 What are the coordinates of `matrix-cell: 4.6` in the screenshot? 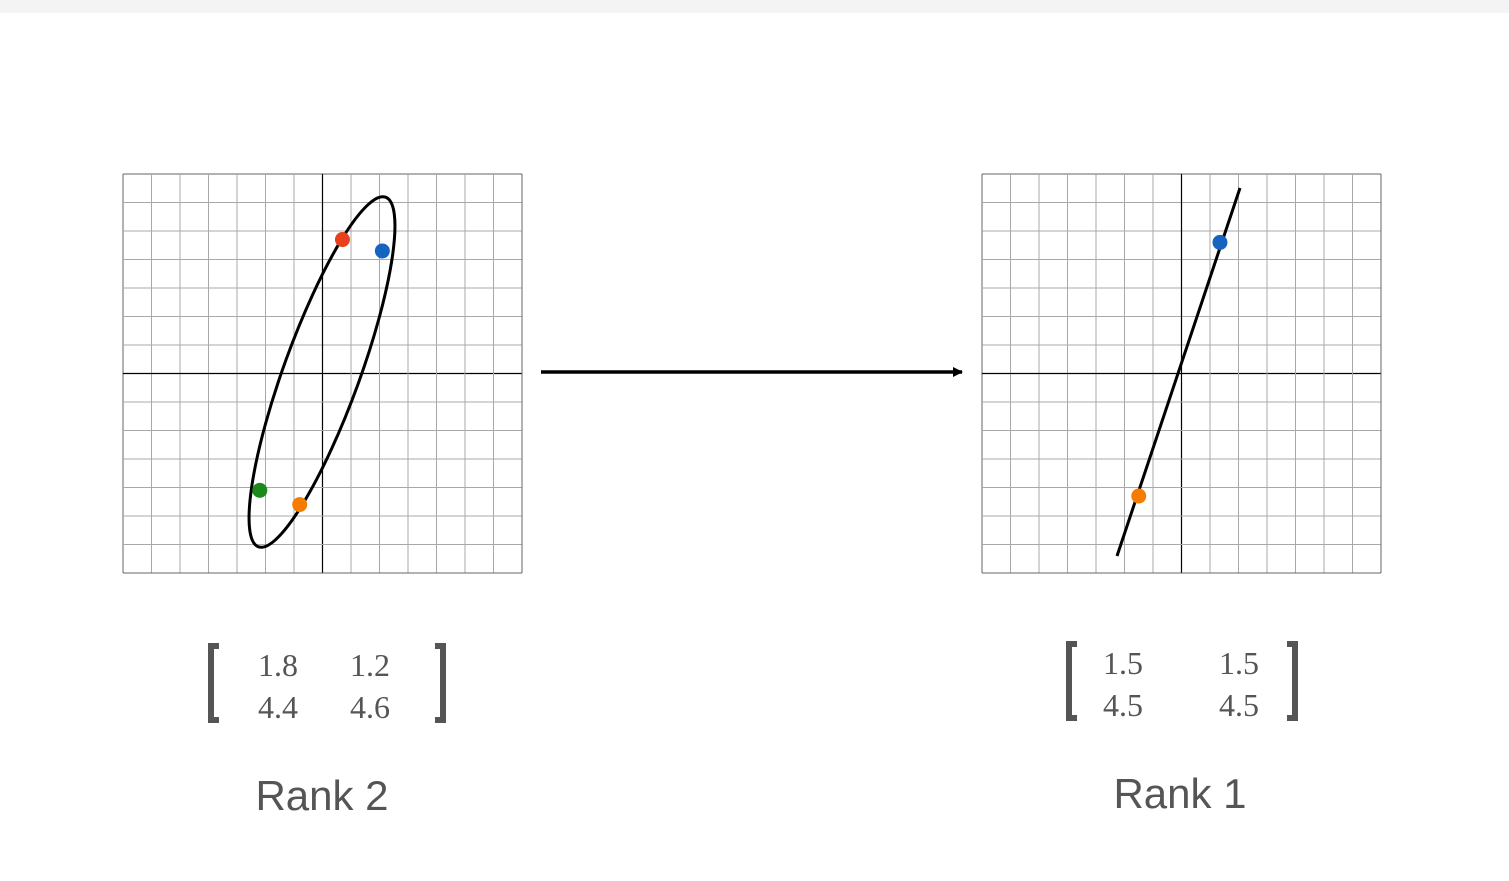 It's located at (370, 707).